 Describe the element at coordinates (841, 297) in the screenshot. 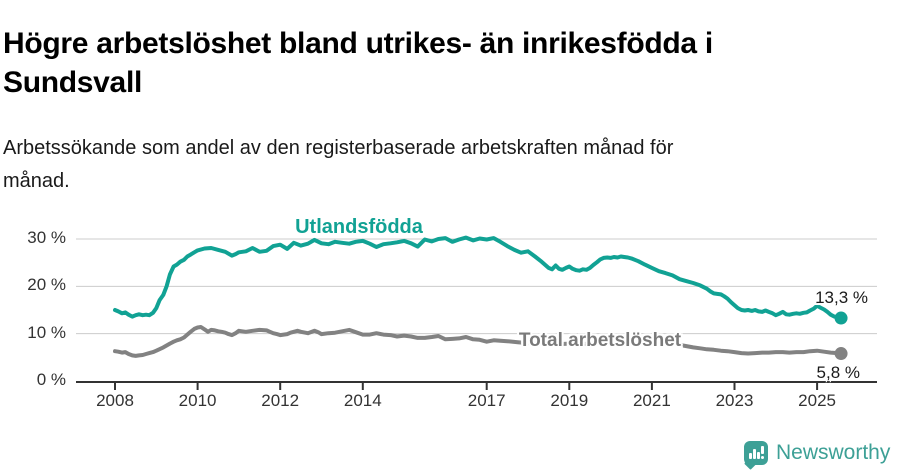

I see `end-value-label-utlandsfodda: 13,3 %` at that location.